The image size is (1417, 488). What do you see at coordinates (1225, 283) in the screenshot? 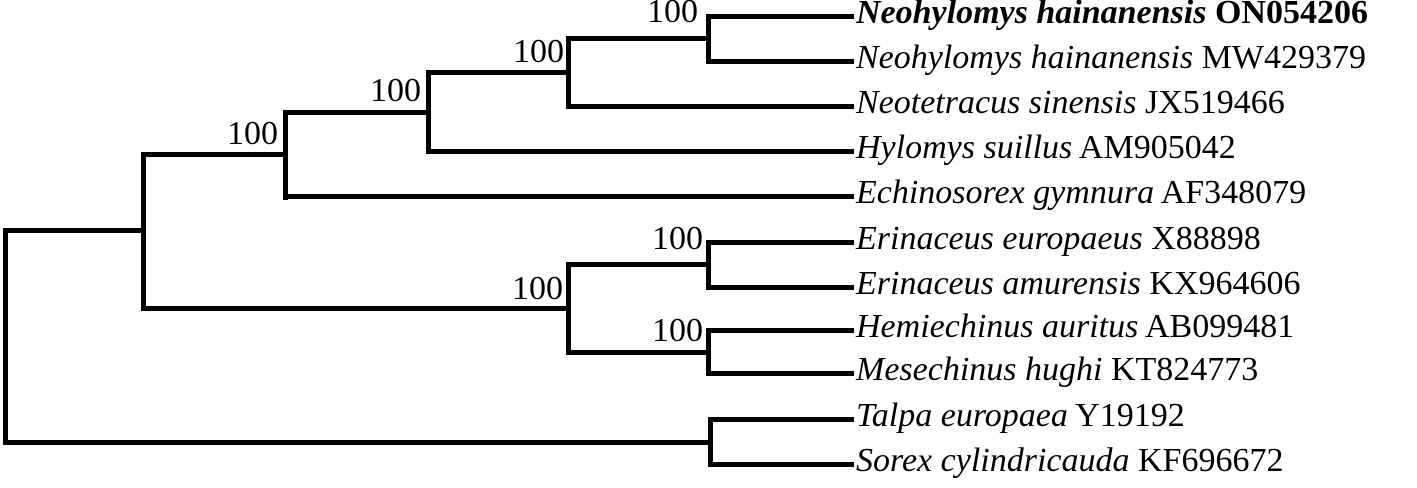
I see `accession-number: KX964606` at bounding box center [1225, 283].